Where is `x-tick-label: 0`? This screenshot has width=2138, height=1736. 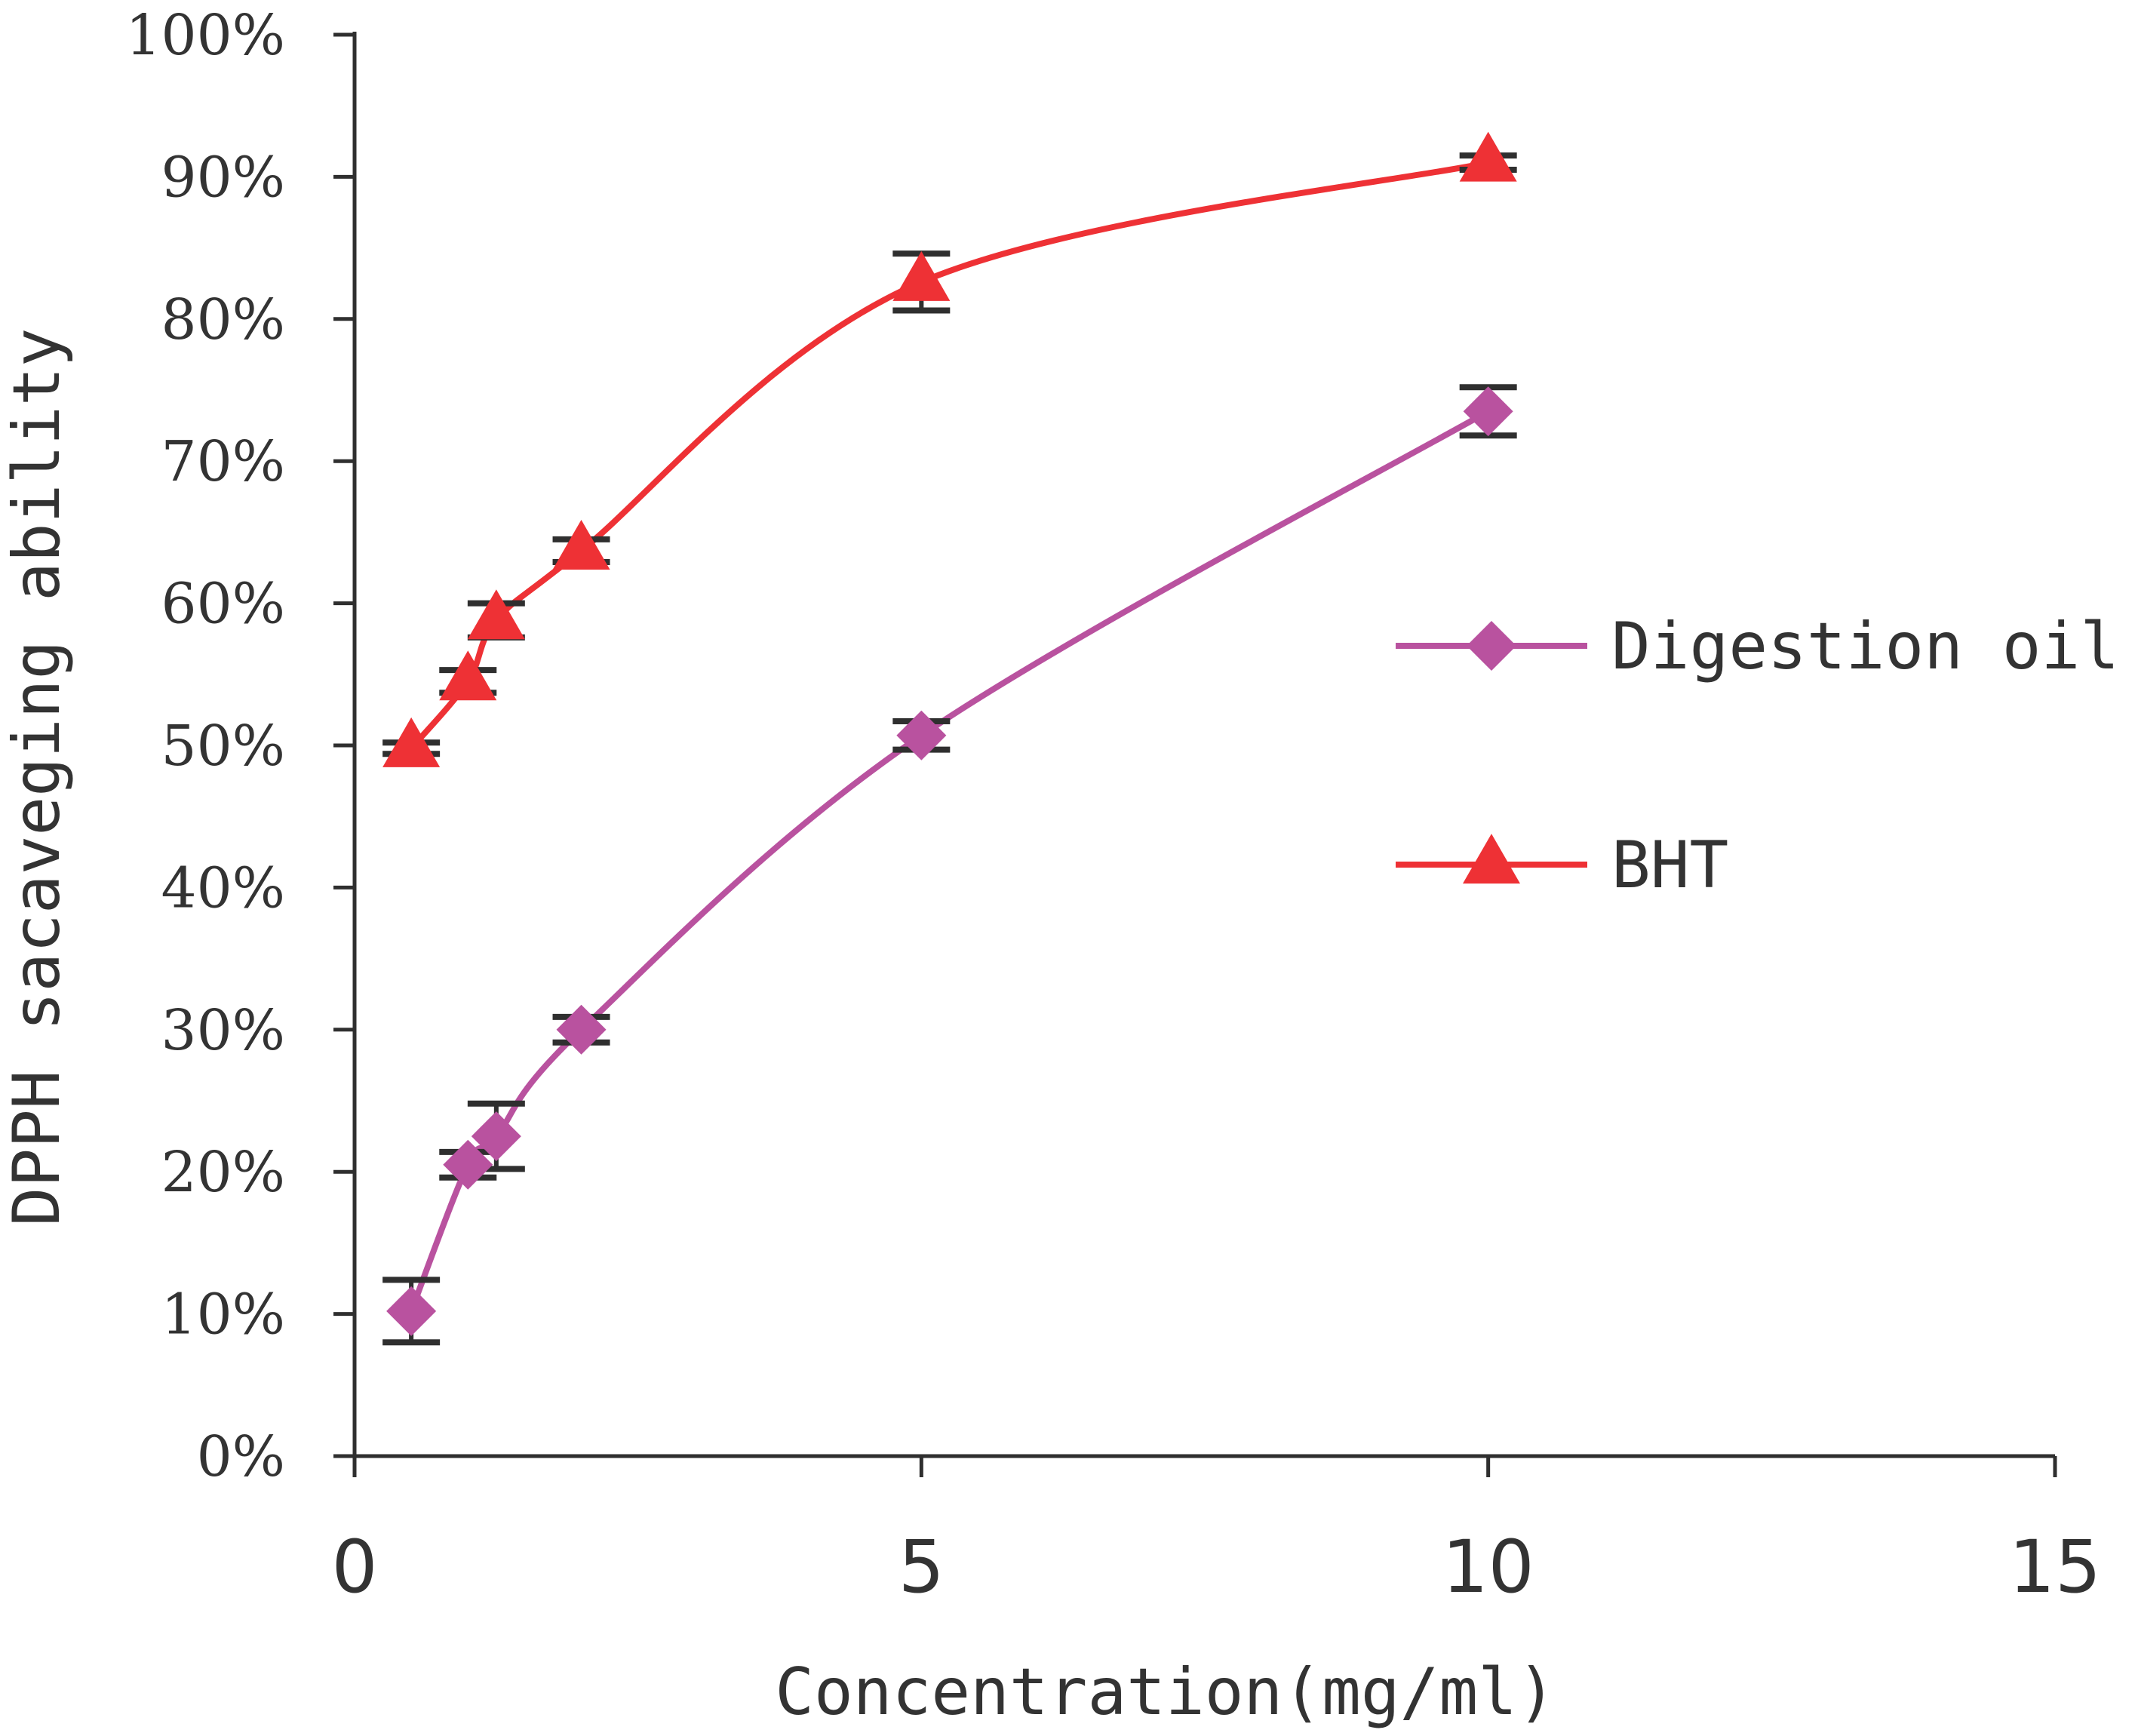
x-tick-label: 0 is located at coordinates (354, 1567).